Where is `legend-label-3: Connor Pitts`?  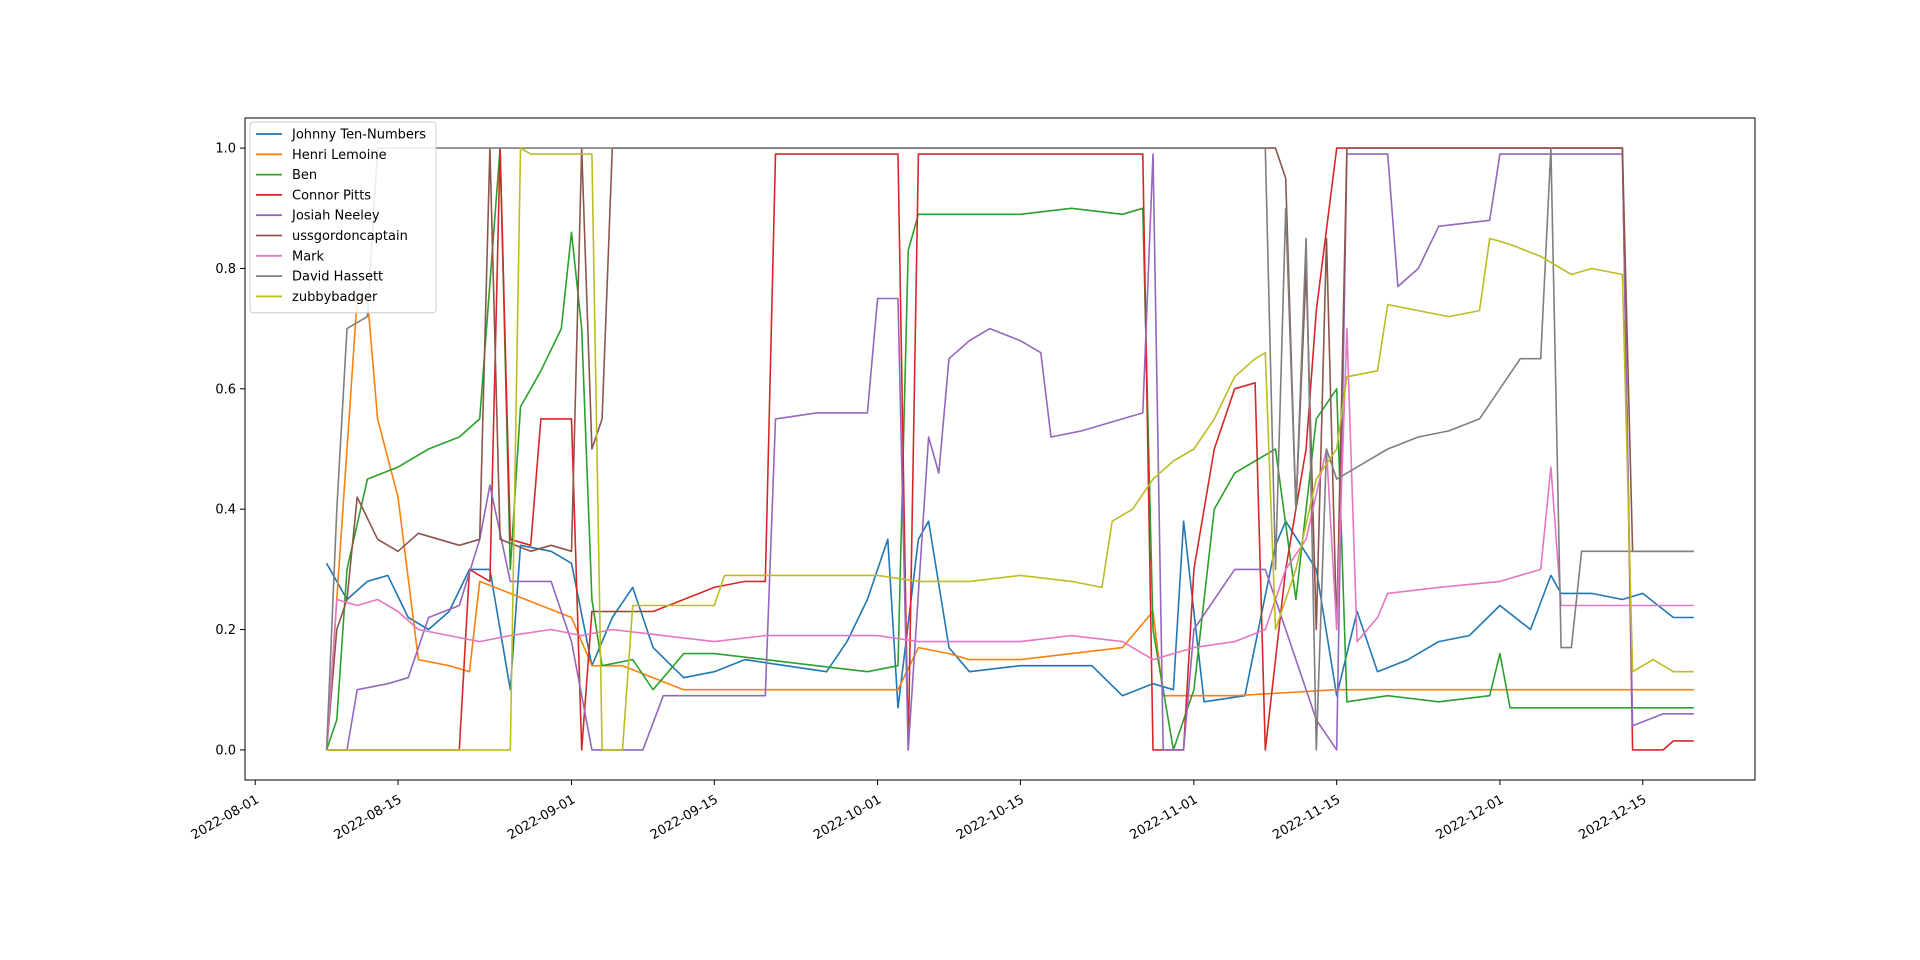 legend-label-3: Connor Pitts is located at coordinates (331, 195).